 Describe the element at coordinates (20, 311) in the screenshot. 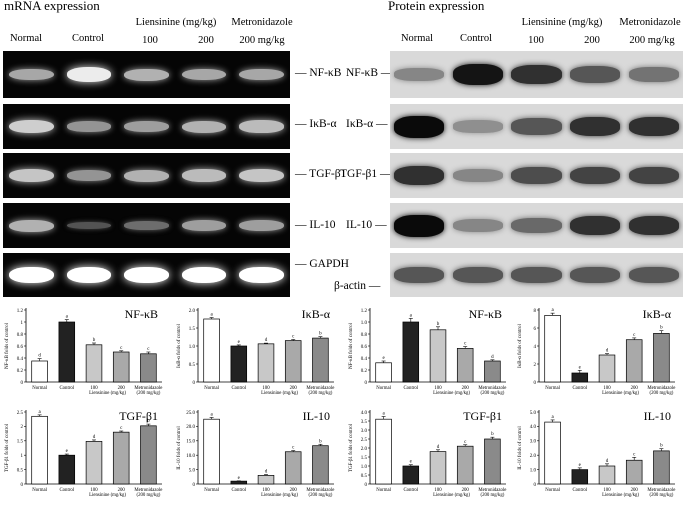

I see `y-tick-label: 1.2` at that location.